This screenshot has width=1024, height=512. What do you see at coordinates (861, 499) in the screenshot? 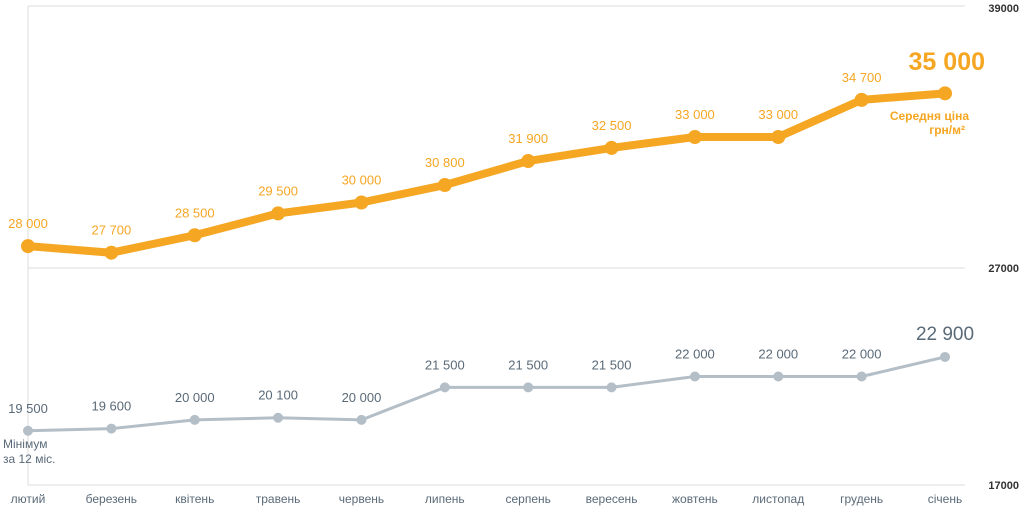
I see `x-tick-label: грудень` at bounding box center [861, 499].